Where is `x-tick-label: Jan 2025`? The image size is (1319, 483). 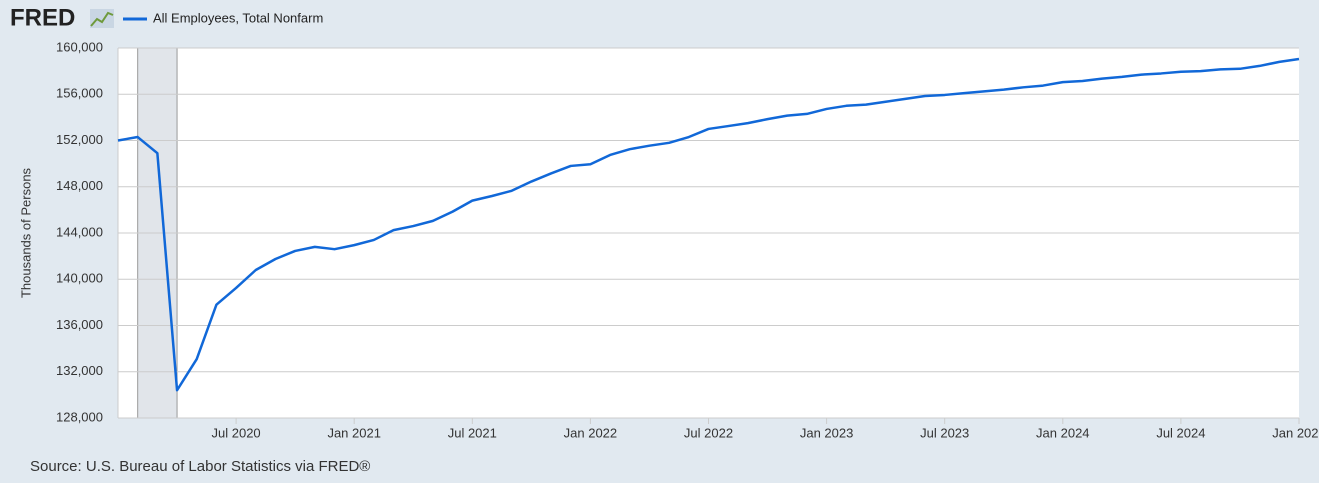 x-tick-label: Jan 2025 is located at coordinates (1295, 432).